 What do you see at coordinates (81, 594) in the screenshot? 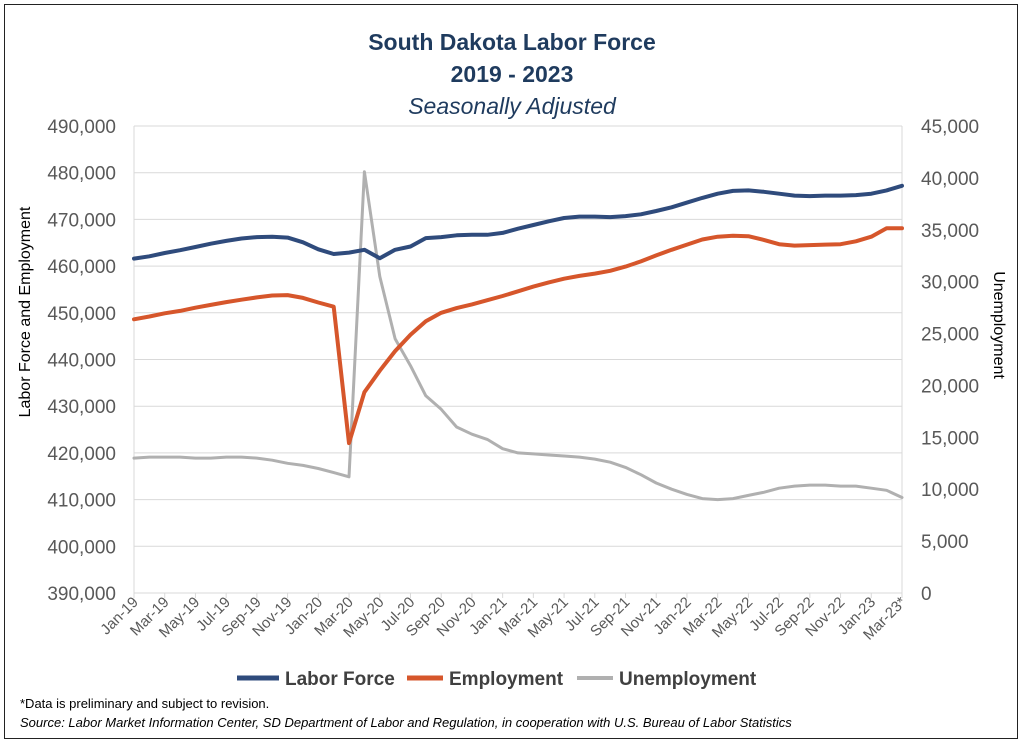
I see `y-tick-label: 390,000` at bounding box center [81, 594].